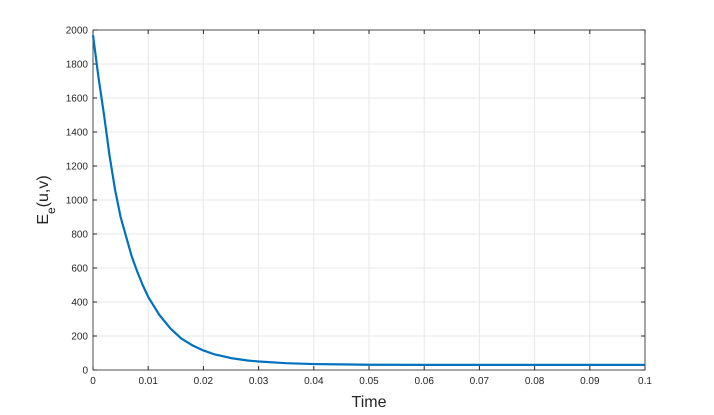  Describe the element at coordinates (645, 381) in the screenshot. I see `x-tick-label: 0.1` at that location.